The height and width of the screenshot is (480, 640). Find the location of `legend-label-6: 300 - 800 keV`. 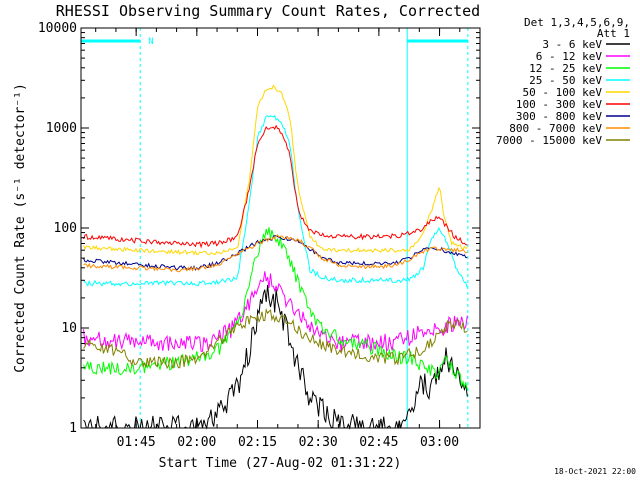

legend-label-6: 300 - 800 keV is located at coordinates (559, 116).